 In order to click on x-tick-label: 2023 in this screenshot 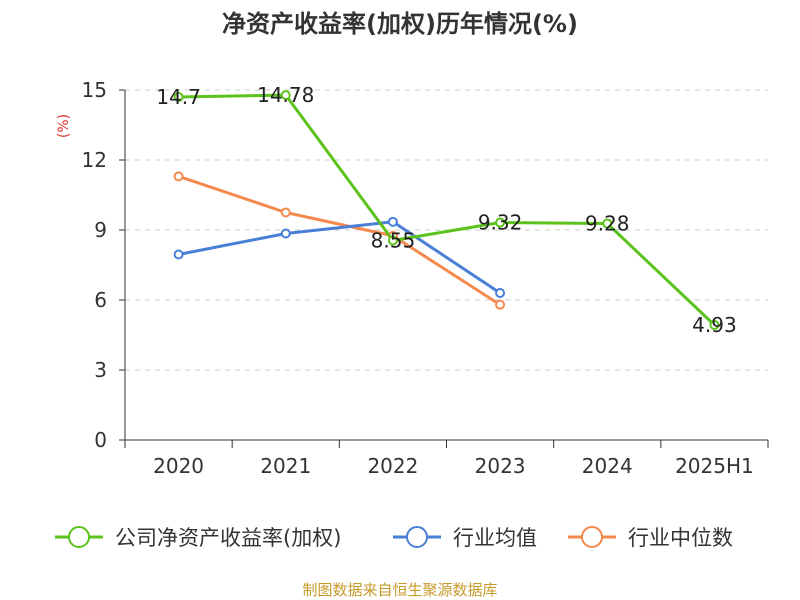, I will do `click(500, 466)`.